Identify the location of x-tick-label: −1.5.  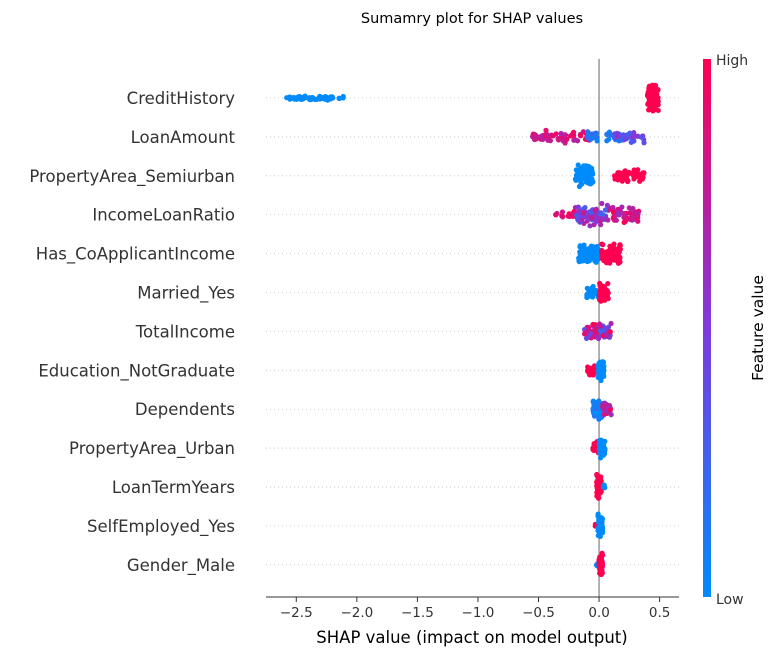
(417, 613).